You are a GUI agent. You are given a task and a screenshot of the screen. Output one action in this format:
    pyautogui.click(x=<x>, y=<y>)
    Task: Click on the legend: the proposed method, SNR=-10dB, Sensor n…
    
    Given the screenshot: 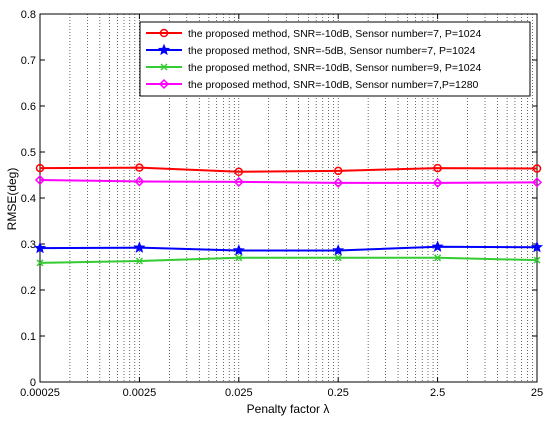 What is the action you would take?
    pyautogui.click(x=335, y=59)
    